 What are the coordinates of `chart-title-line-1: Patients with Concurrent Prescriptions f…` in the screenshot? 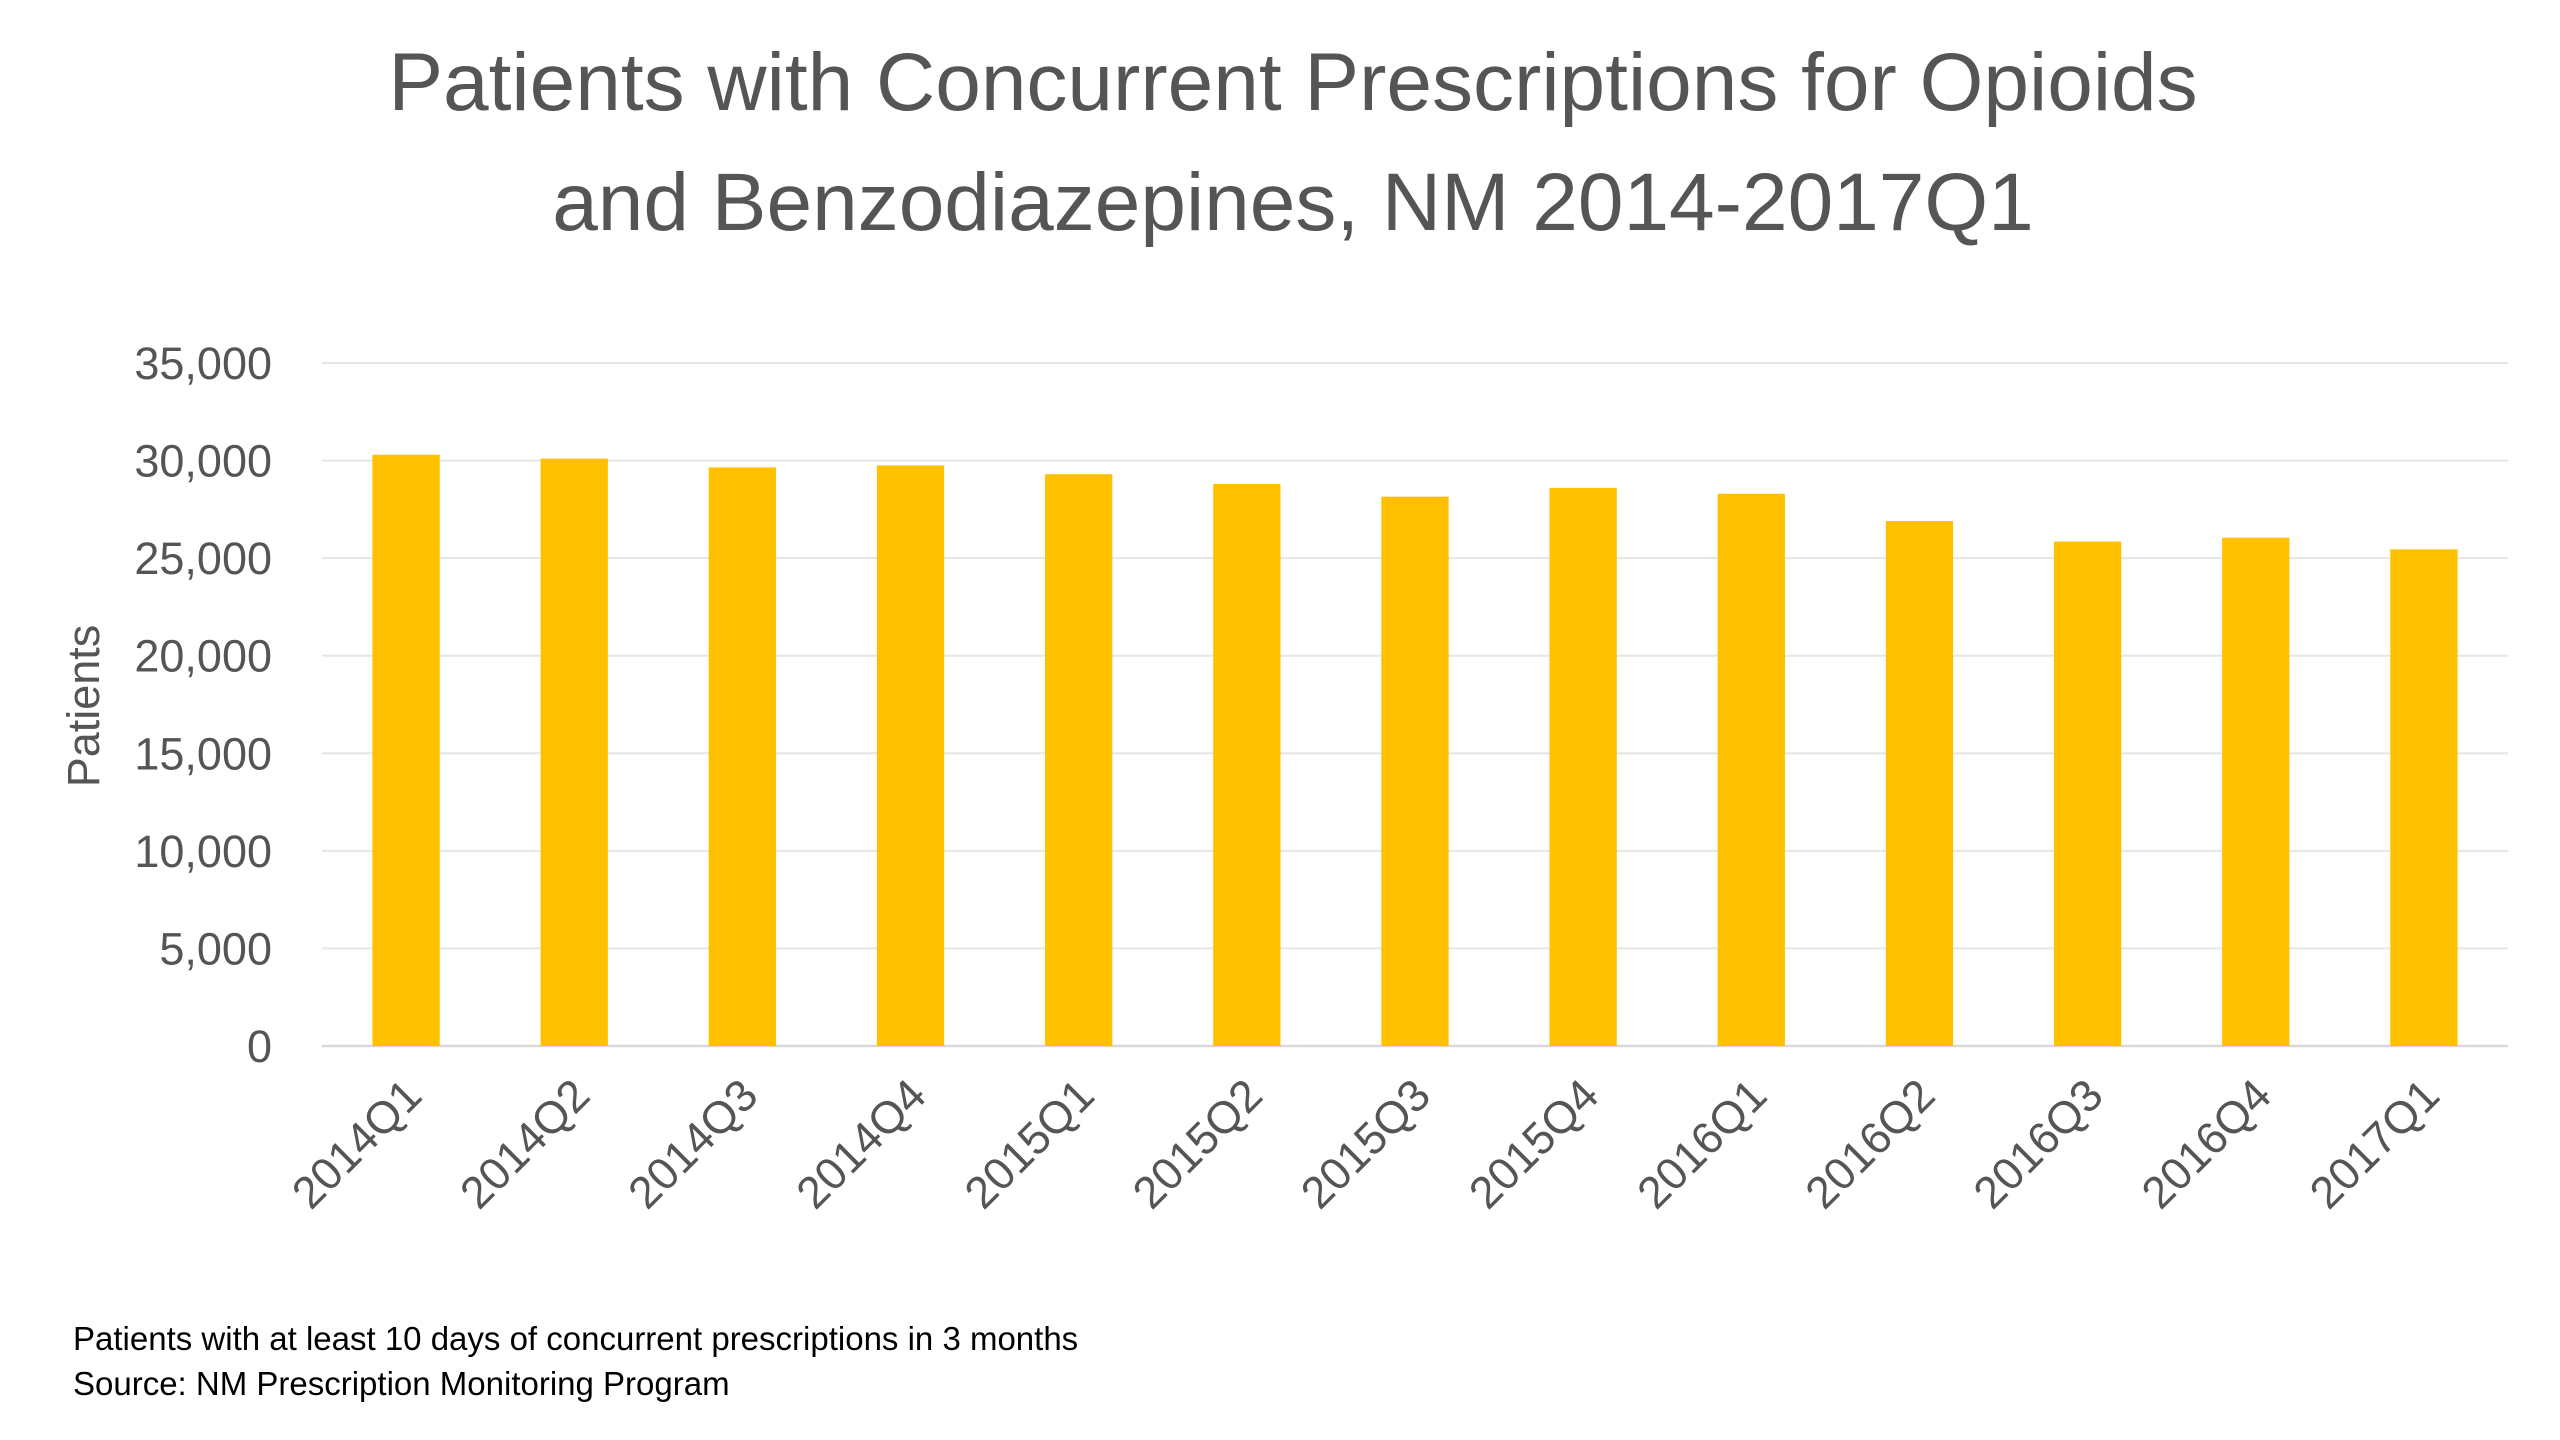 It's located at (1292, 82).